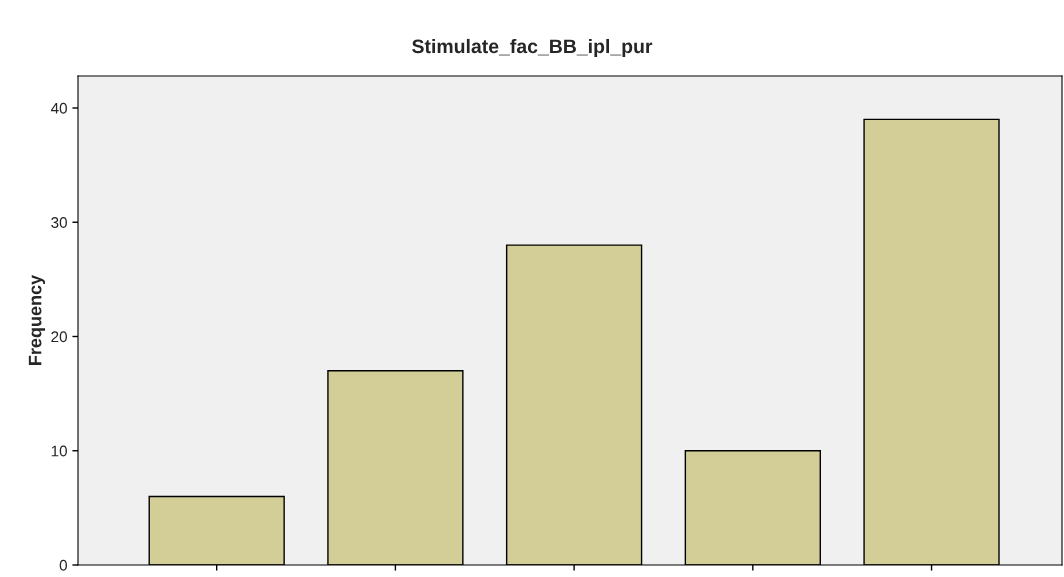 Image resolution: width=1064 pixels, height=577 pixels. I want to click on y-axis-title: Frequency, so click(37, 319).